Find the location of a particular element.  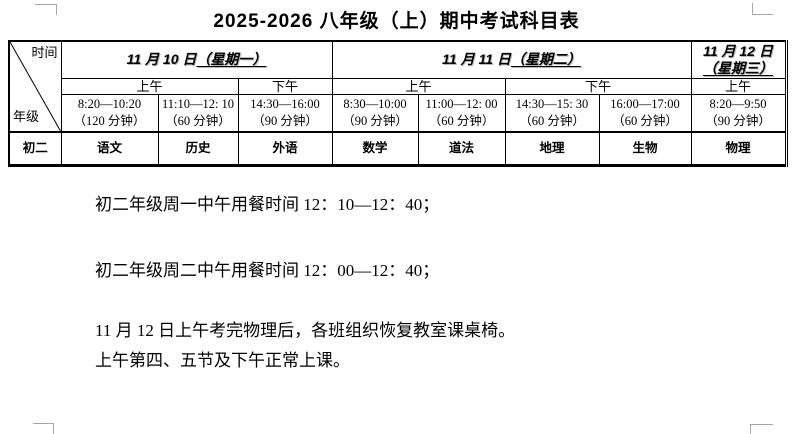

crop-mark-top-right is located at coordinates (762, 9).